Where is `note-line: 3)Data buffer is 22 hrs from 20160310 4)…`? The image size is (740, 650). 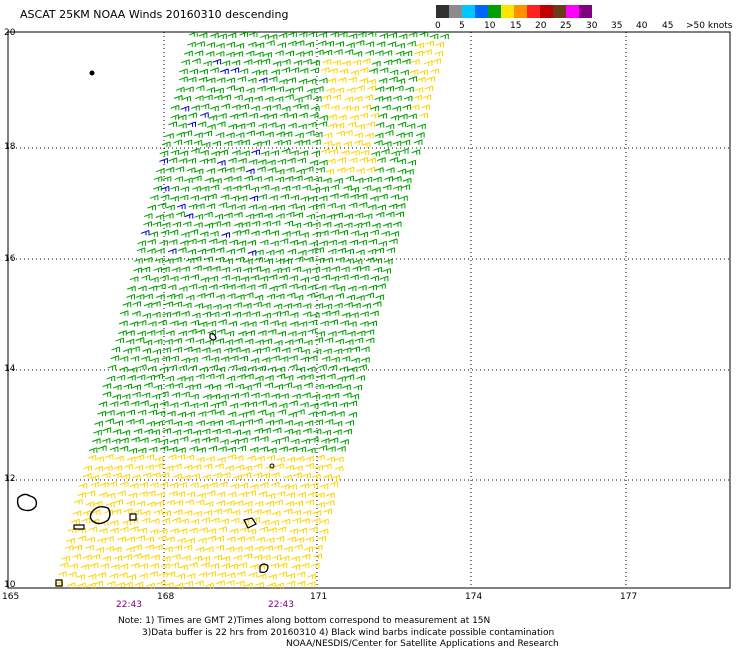
note-line: 3)Data buffer is 22 hrs from 20160310 4)… is located at coordinates (348, 633).